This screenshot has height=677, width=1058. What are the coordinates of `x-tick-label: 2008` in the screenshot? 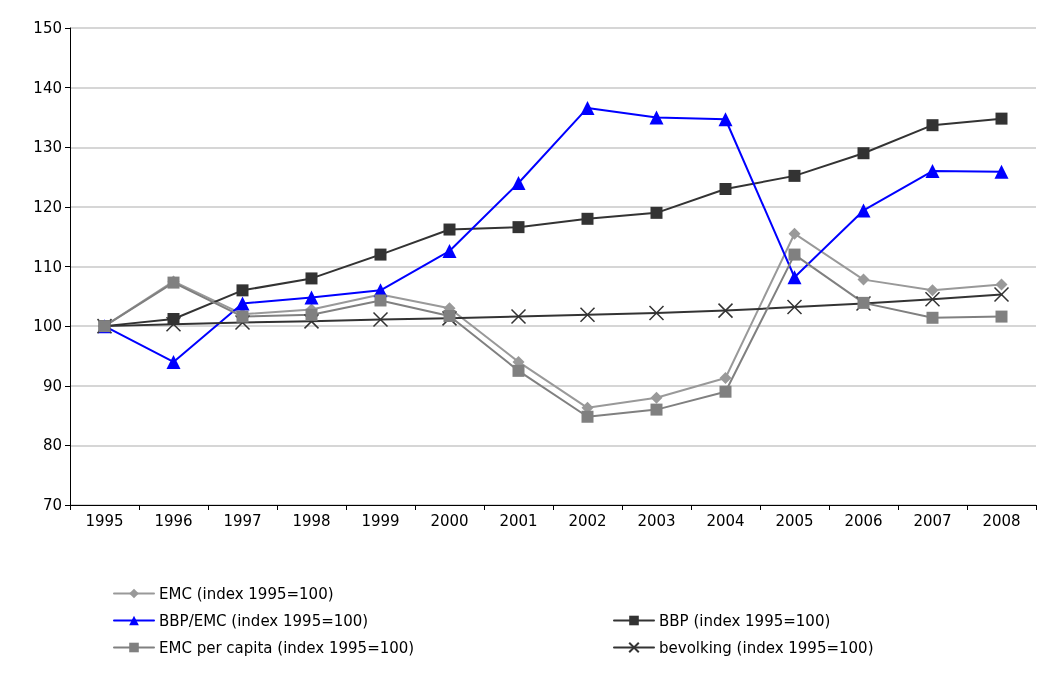 It's located at (1001, 520).